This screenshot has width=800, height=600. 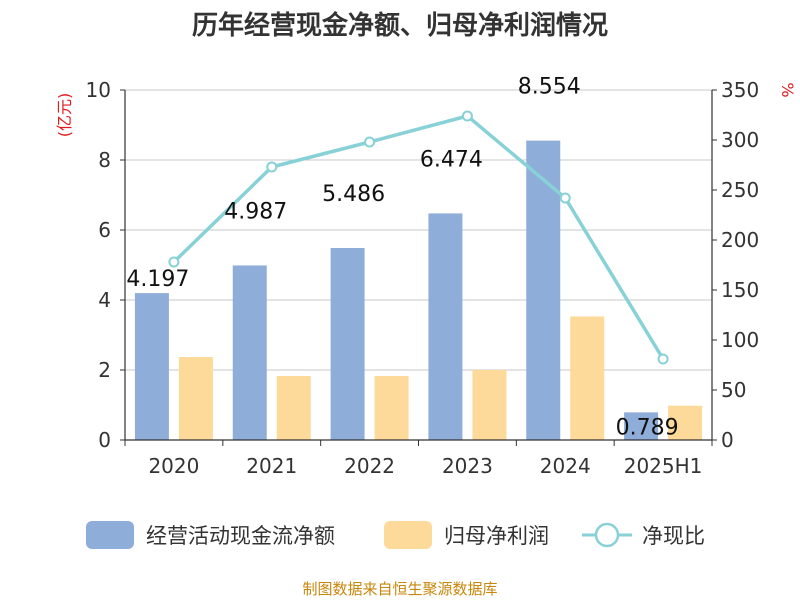 What do you see at coordinates (740, 190) in the screenshot?
I see `right-tick-label: 250` at bounding box center [740, 190].